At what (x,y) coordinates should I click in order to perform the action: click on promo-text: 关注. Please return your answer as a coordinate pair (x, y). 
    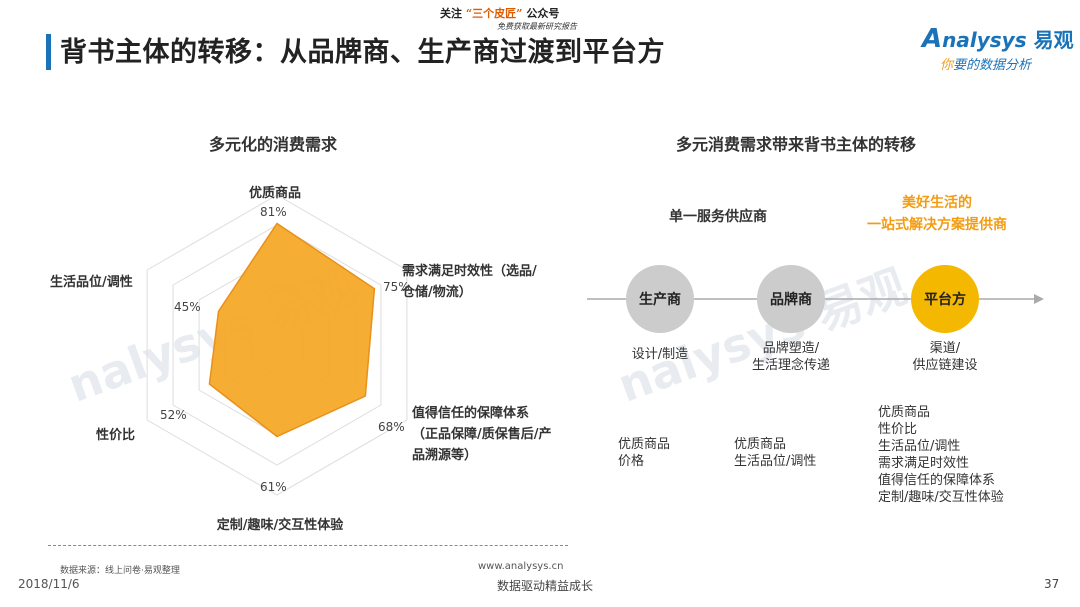
    Looking at the image, I should click on (451, 13).